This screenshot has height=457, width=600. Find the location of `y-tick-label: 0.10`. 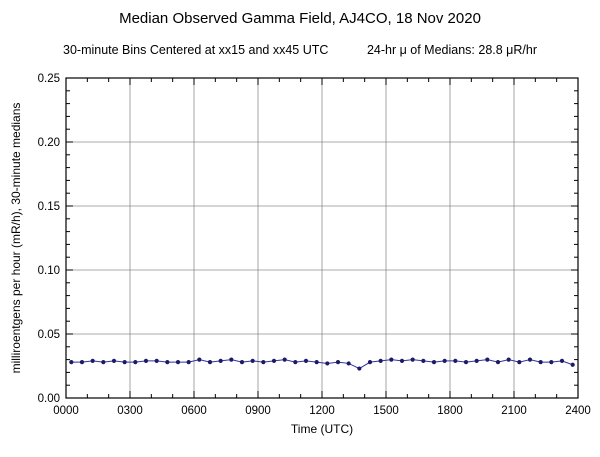

y-tick-label: 0.10 is located at coordinates (49, 271).